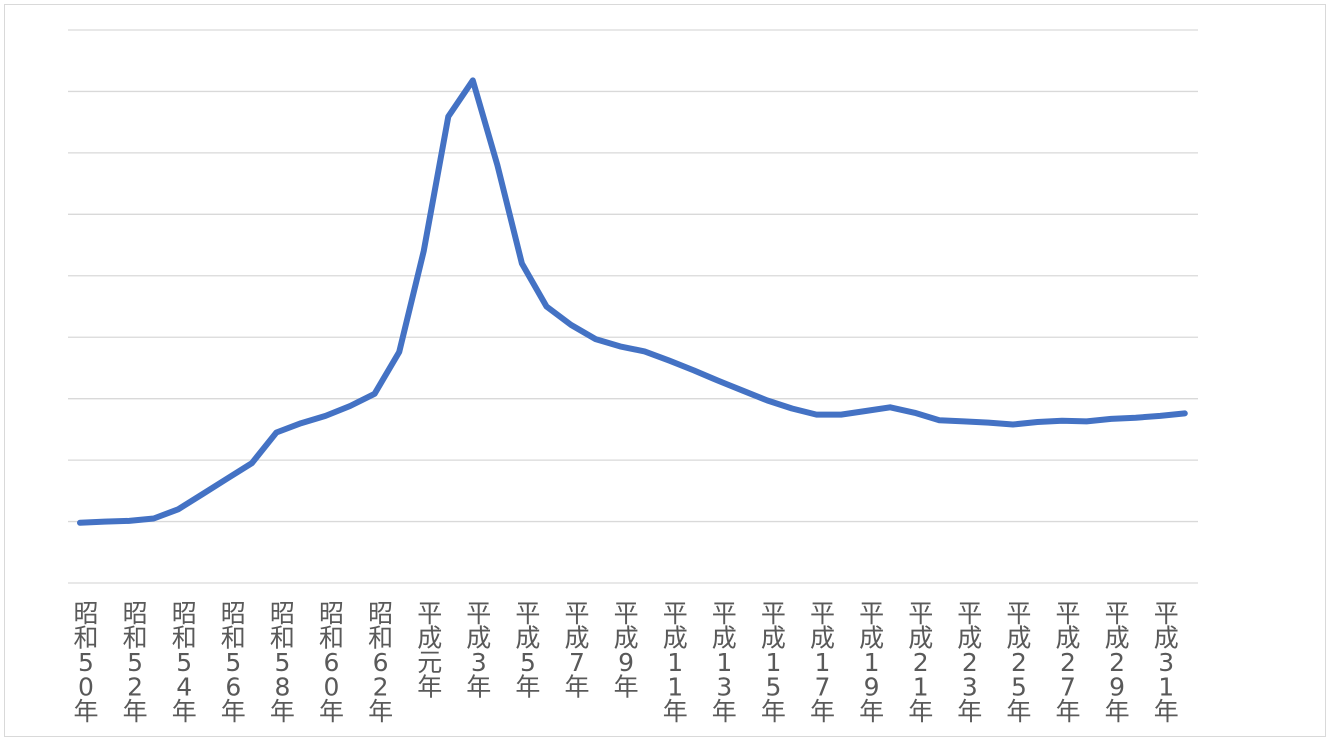 Image resolution: width=1332 pixels, height=742 pixels. Describe the element at coordinates (626, 650) in the screenshot. I see `x-tick-label: 平成 9 年` at that location.